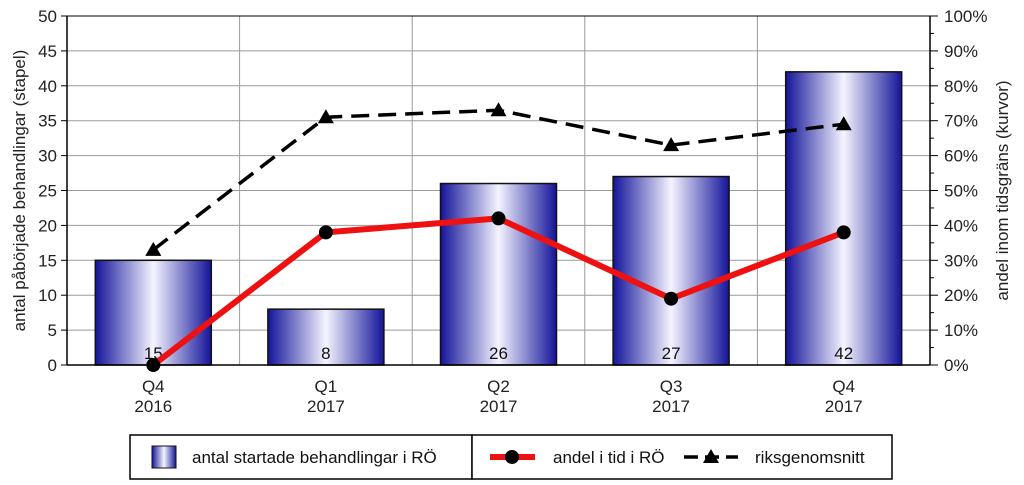 The width and height of the screenshot is (1024, 485). Describe the element at coordinates (47, 260) in the screenshot. I see `y-tick-label: 15` at that location.